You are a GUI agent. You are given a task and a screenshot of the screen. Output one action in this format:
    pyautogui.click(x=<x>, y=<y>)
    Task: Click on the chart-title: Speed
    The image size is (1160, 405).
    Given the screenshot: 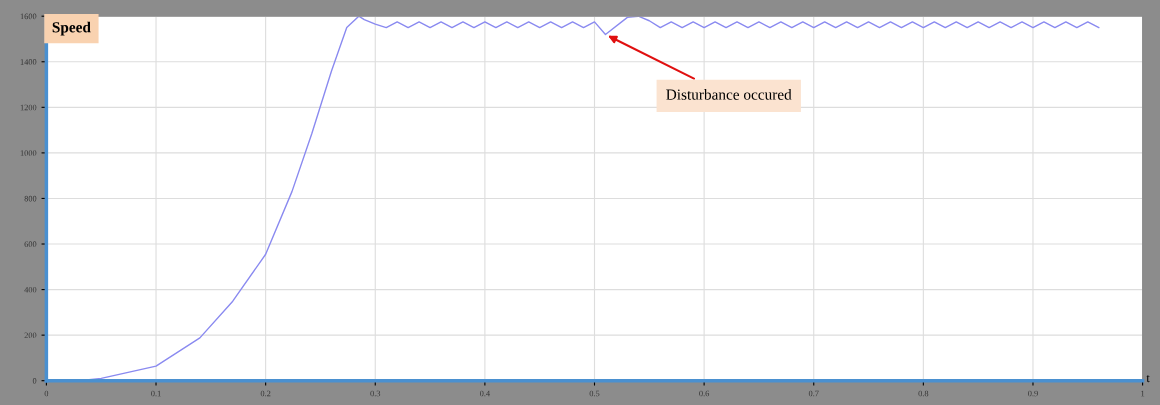 What is the action you would take?
    pyautogui.click(x=71, y=28)
    